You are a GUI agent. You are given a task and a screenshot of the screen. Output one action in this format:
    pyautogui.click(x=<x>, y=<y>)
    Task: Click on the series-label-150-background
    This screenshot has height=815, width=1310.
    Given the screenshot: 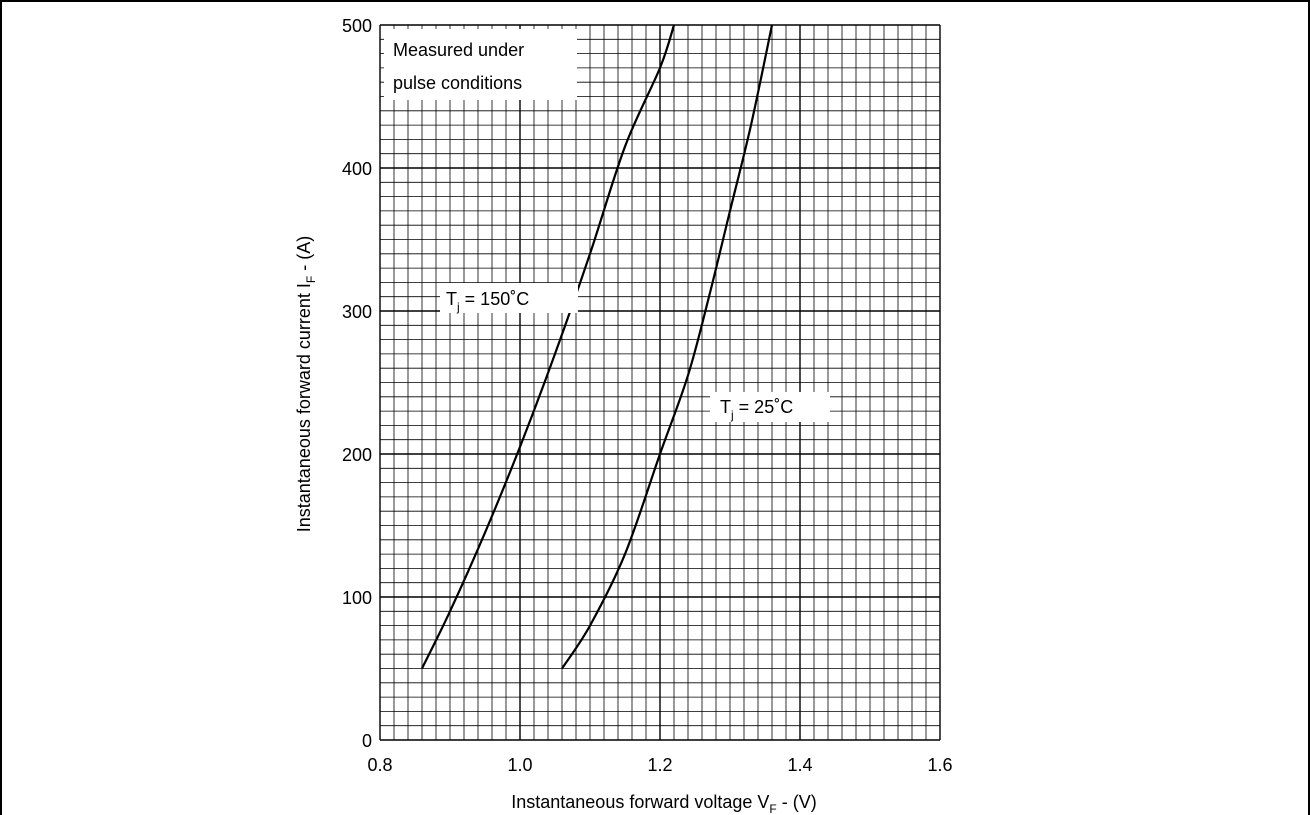 What is the action you would take?
    pyautogui.click(x=509, y=298)
    